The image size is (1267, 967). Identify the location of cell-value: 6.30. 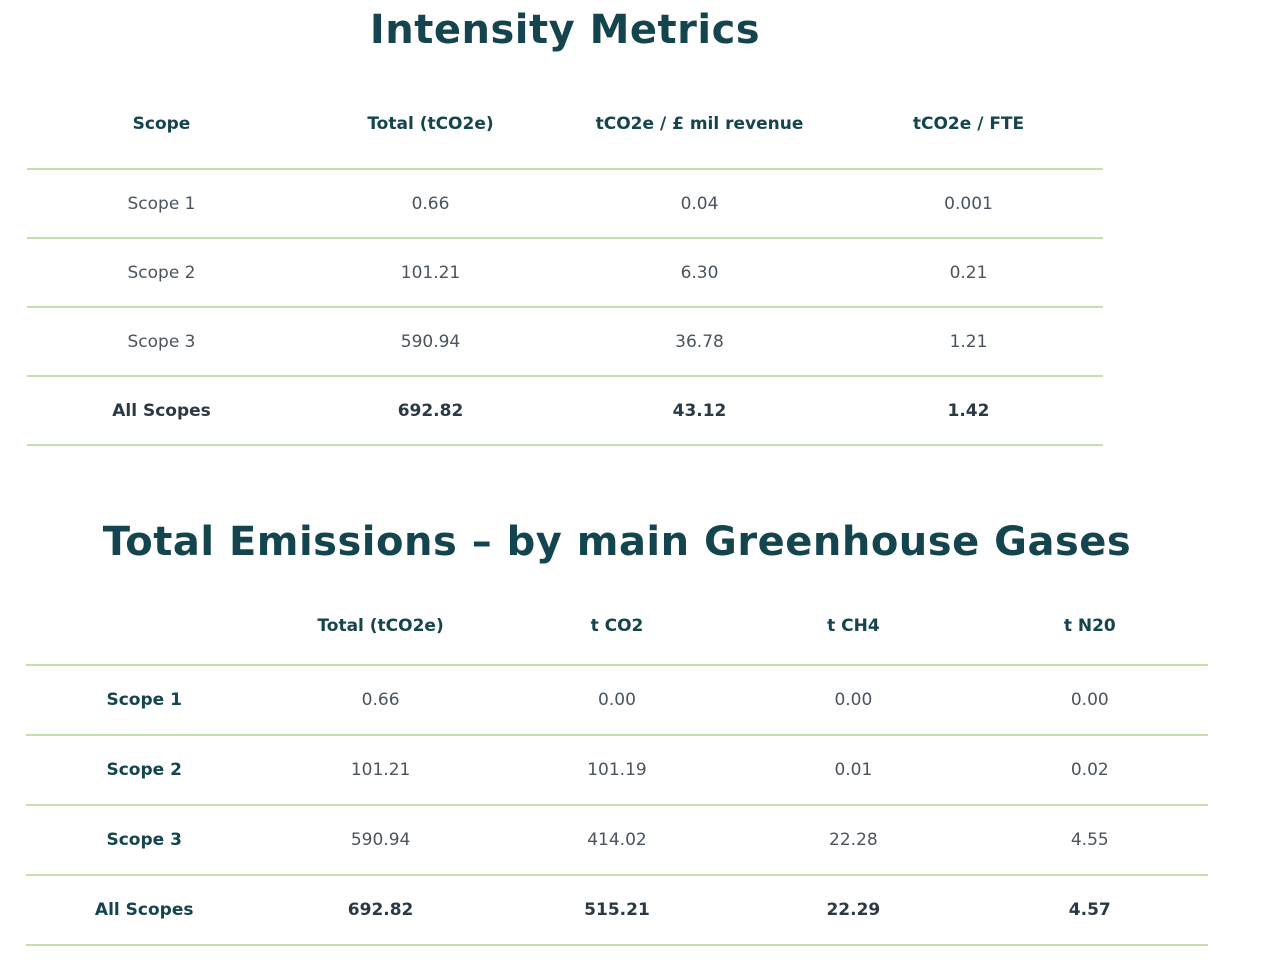
(699, 272).